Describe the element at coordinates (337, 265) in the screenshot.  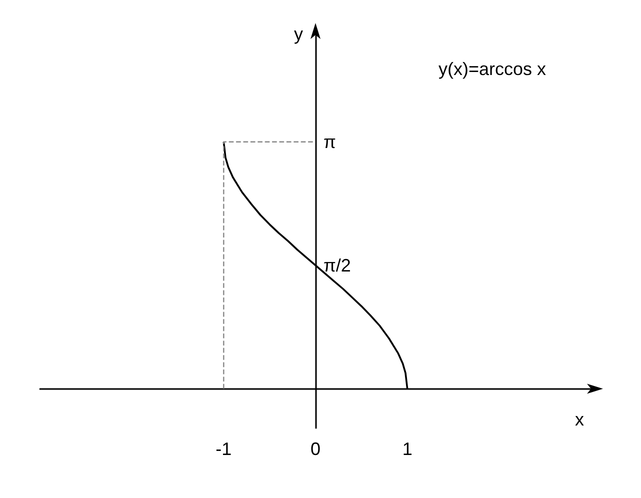
I see `y-tick-label: π/2` at that location.